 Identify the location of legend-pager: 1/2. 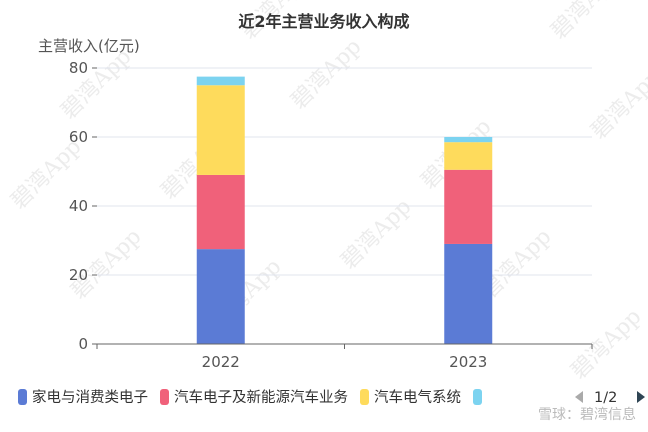
(610, 398).